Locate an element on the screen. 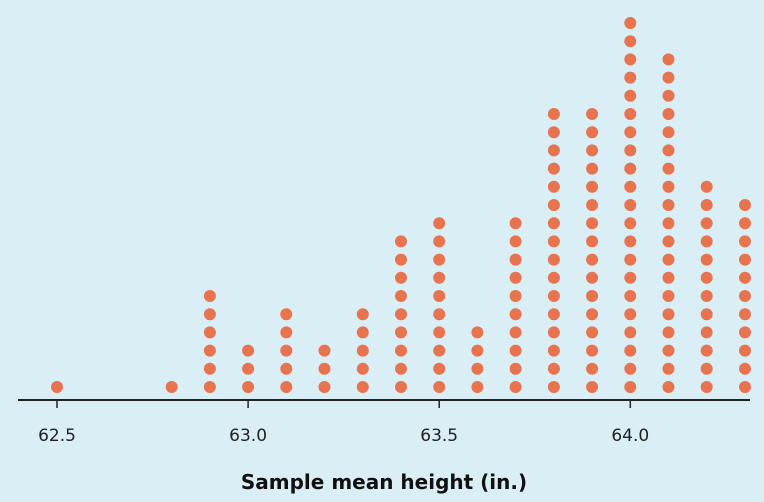  x-tick-label: 63.0 is located at coordinates (248, 436).